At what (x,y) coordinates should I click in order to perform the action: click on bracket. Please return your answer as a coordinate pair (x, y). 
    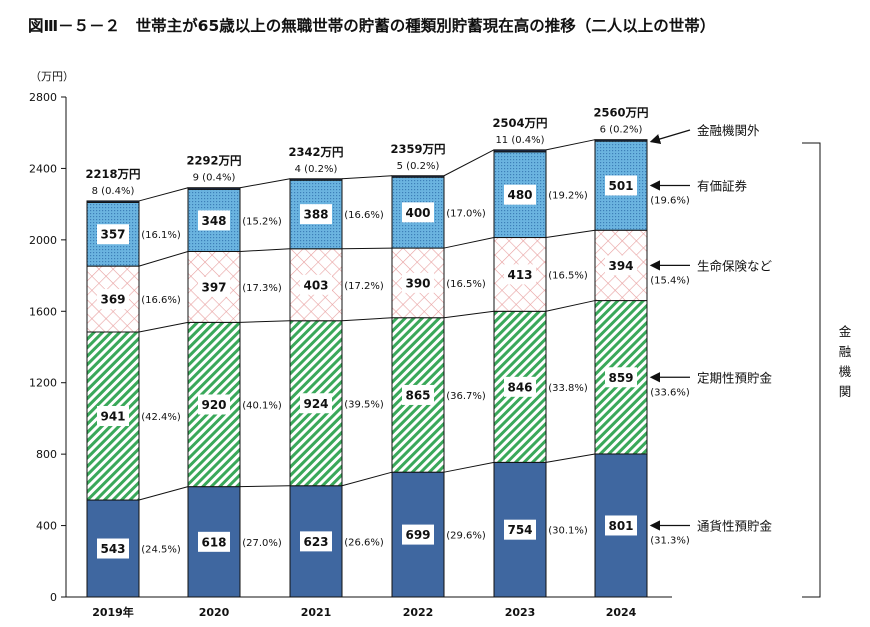
    Looking at the image, I should click on (811, 370).